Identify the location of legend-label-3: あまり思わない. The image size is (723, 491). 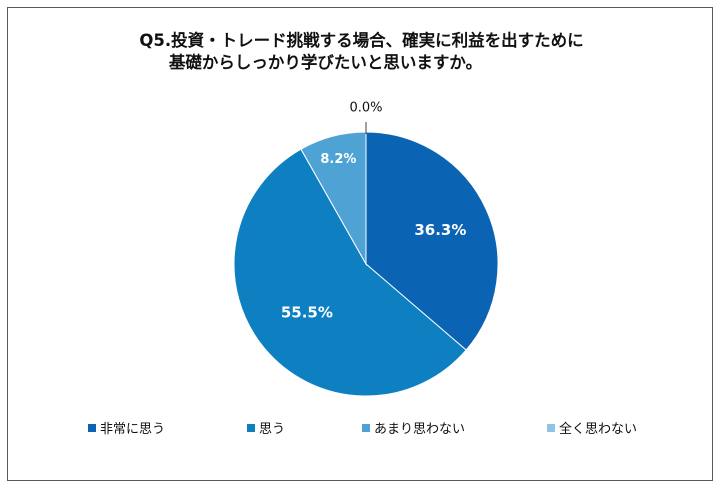
(420, 429).